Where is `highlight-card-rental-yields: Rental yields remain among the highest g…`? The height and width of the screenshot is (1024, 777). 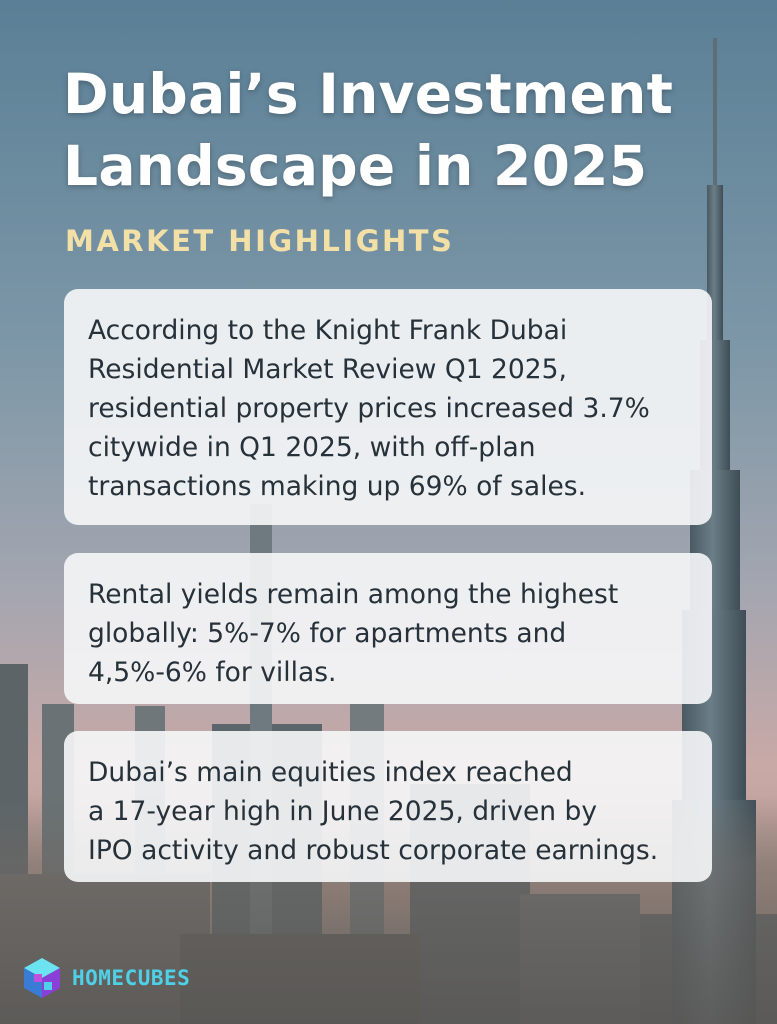
highlight-card-rental-yields: Rental yields remain among the highest g… is located at coordinates (388, 628).